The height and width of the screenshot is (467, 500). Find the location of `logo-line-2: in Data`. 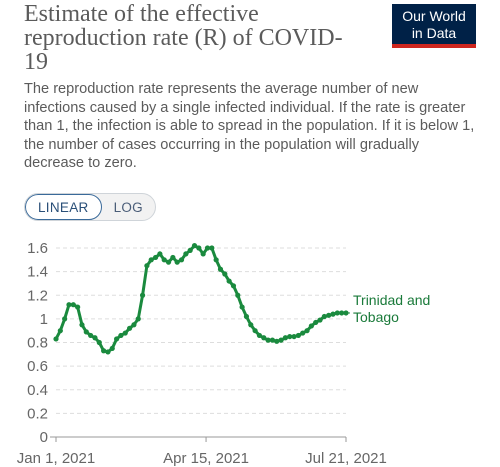

logo-line-2: in Data is located at coordinates (434, 33).